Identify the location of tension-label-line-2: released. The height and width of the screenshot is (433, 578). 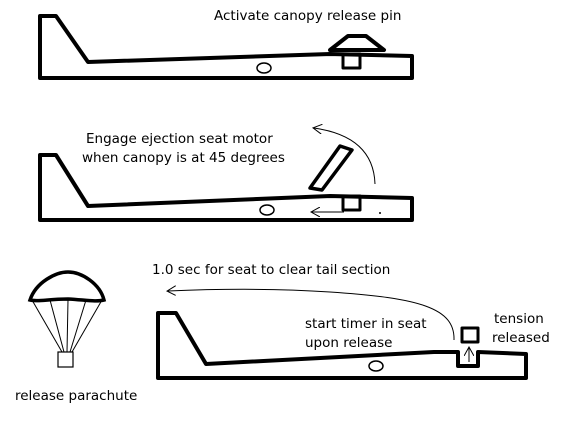
(521, 338).